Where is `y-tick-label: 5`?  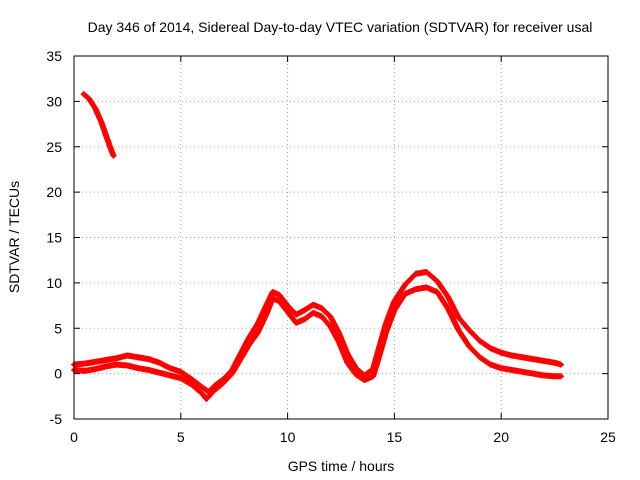
y-tick-label: 5 is located at coordinates (58, 328).